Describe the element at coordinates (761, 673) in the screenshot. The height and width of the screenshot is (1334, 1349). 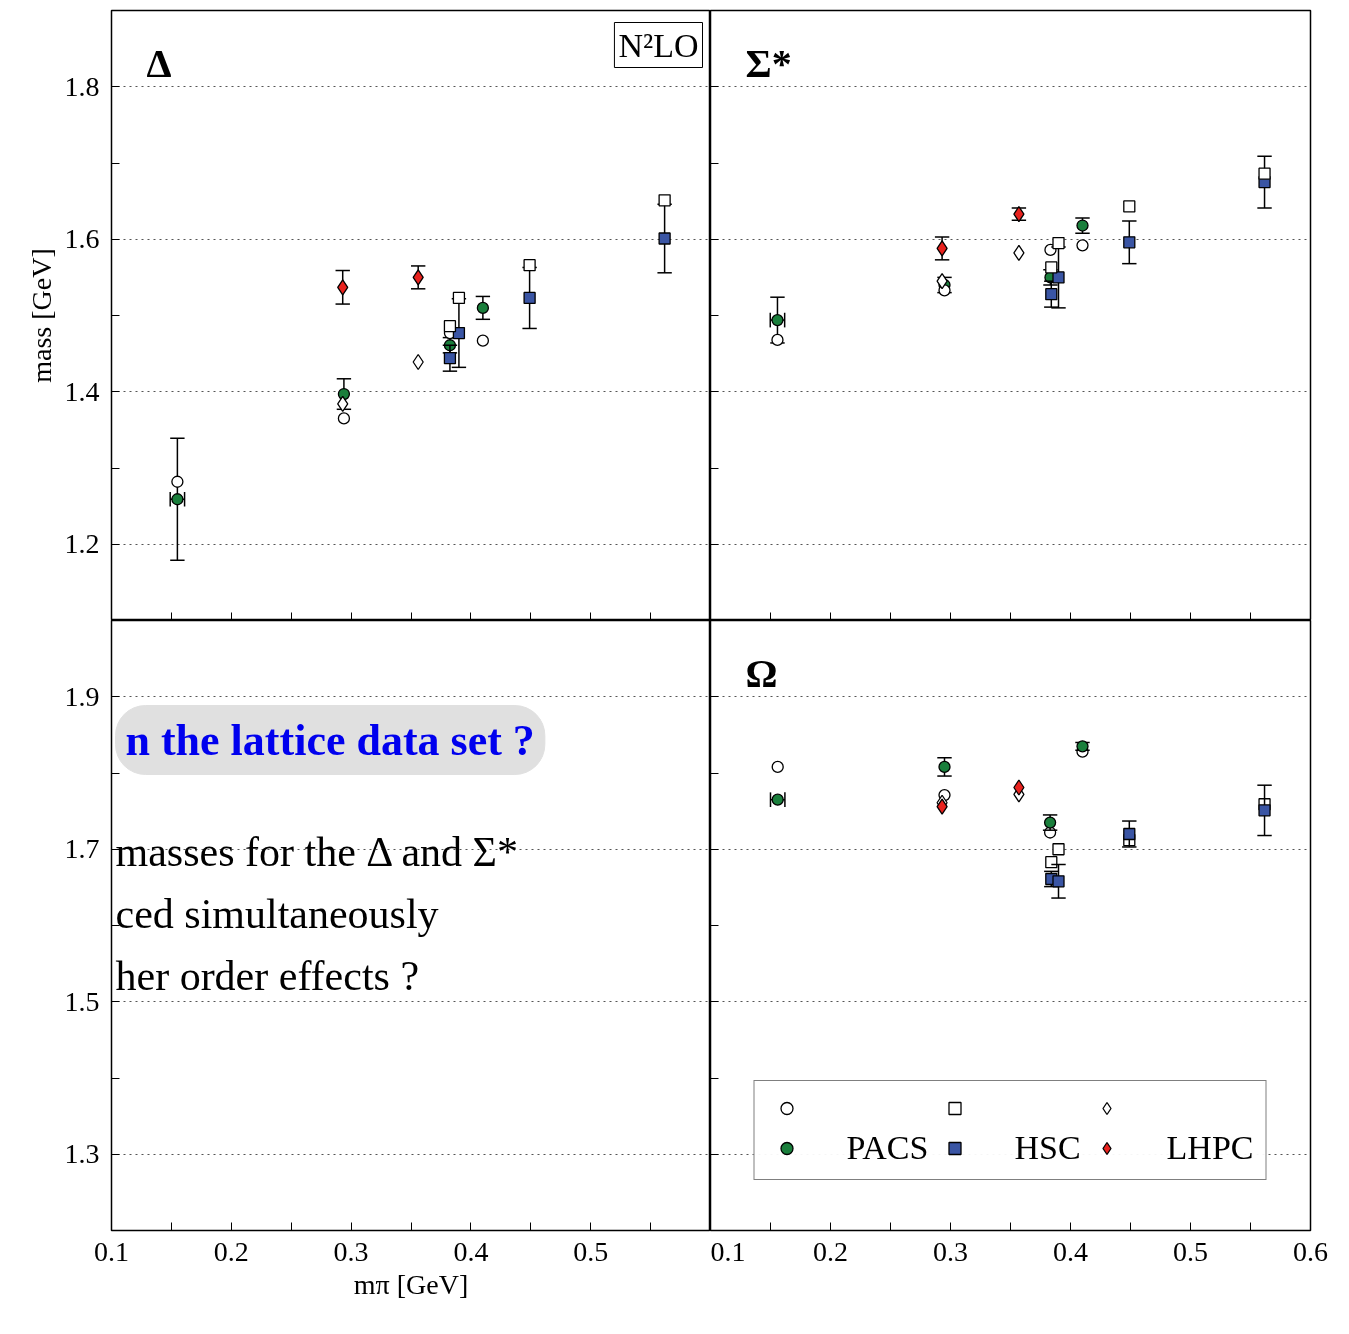
I see `annotation: Ω` at that location.